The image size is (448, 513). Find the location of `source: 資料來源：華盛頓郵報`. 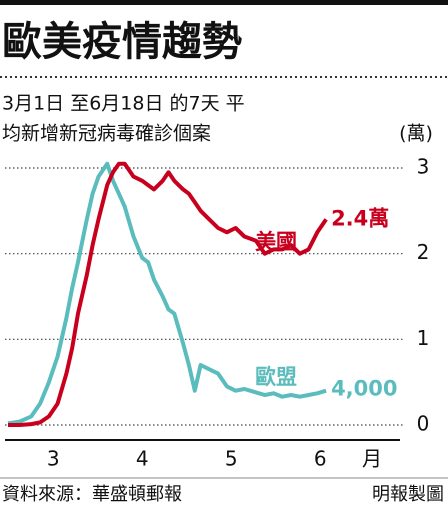

source: 資料來源：華盛頓郵報 is located at coordinates (92, 494).